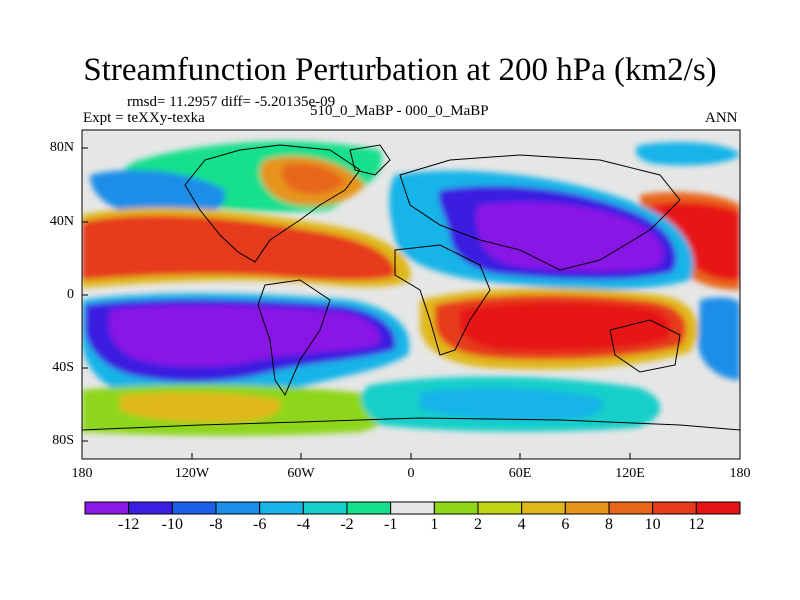 Image resolution: width=800 pixels, height=600 pixels. Describe the element at coordinates (231, 102) in the screenshot. I see `stats-text: rmsd= 11.2957 diff= -5.20135e-09` at that location.